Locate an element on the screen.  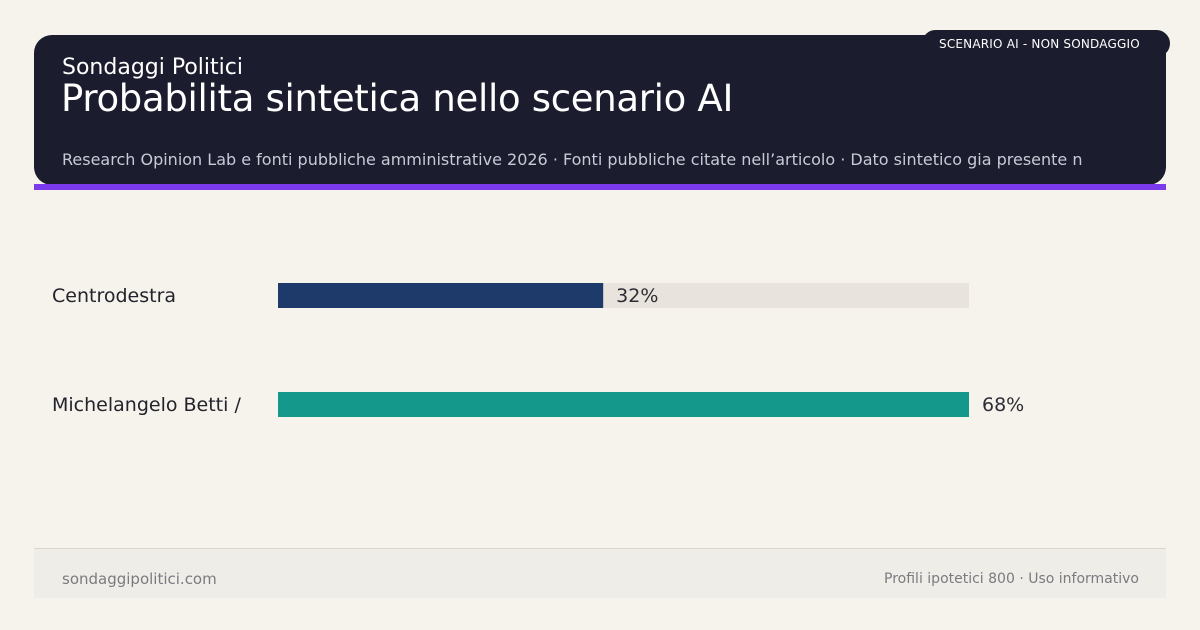
category-label: Michelangelo Betti / is located at coordinates (146, 405).